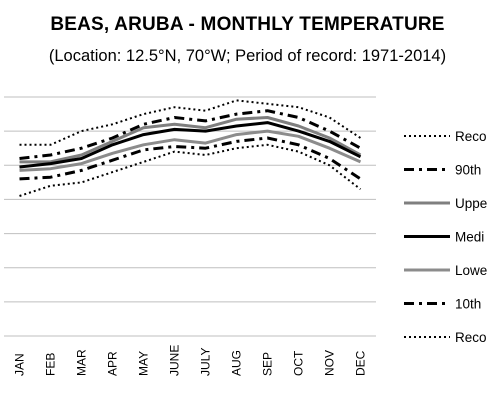  Describe the element at coordinates (471, 270) in the screenshot. I see `legend-label: Lowe` at that location.